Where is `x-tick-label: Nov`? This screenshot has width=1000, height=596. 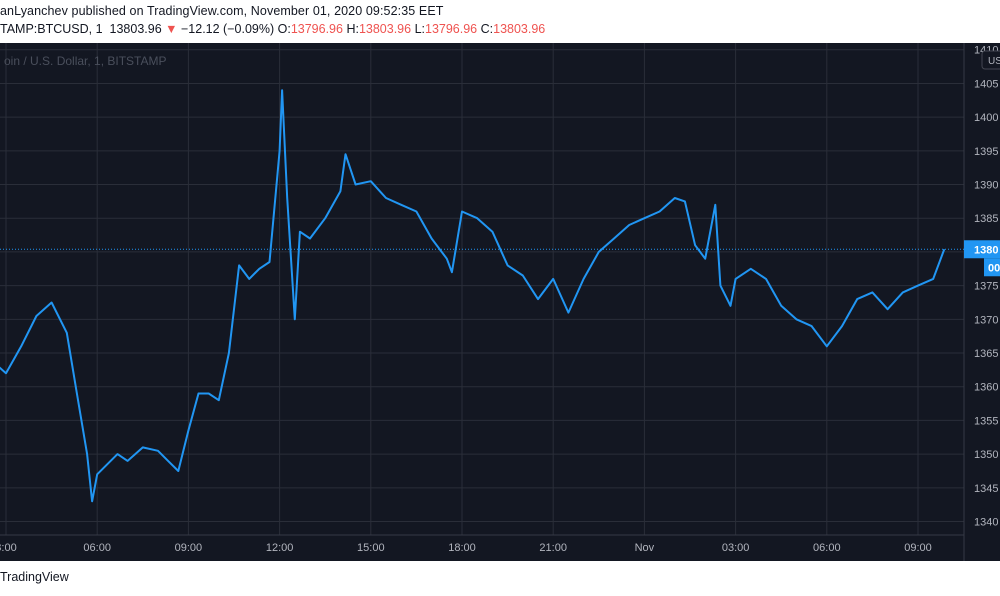 x-tick-label: Nov is located at coordinates (645, 548).